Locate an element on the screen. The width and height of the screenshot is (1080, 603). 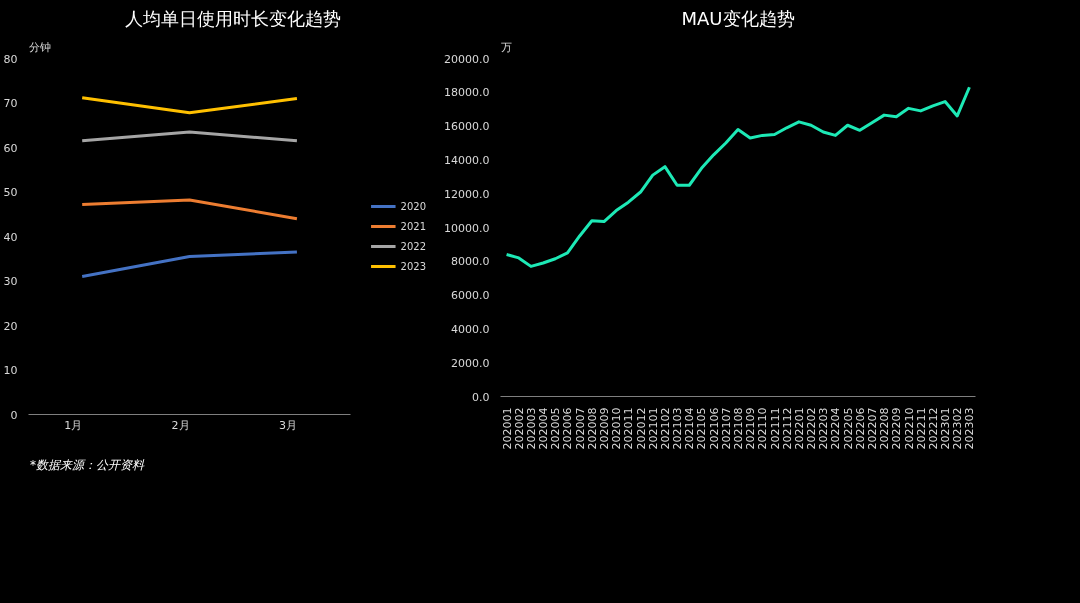
legend-label: 2020 is located at coordinates (413, 206).